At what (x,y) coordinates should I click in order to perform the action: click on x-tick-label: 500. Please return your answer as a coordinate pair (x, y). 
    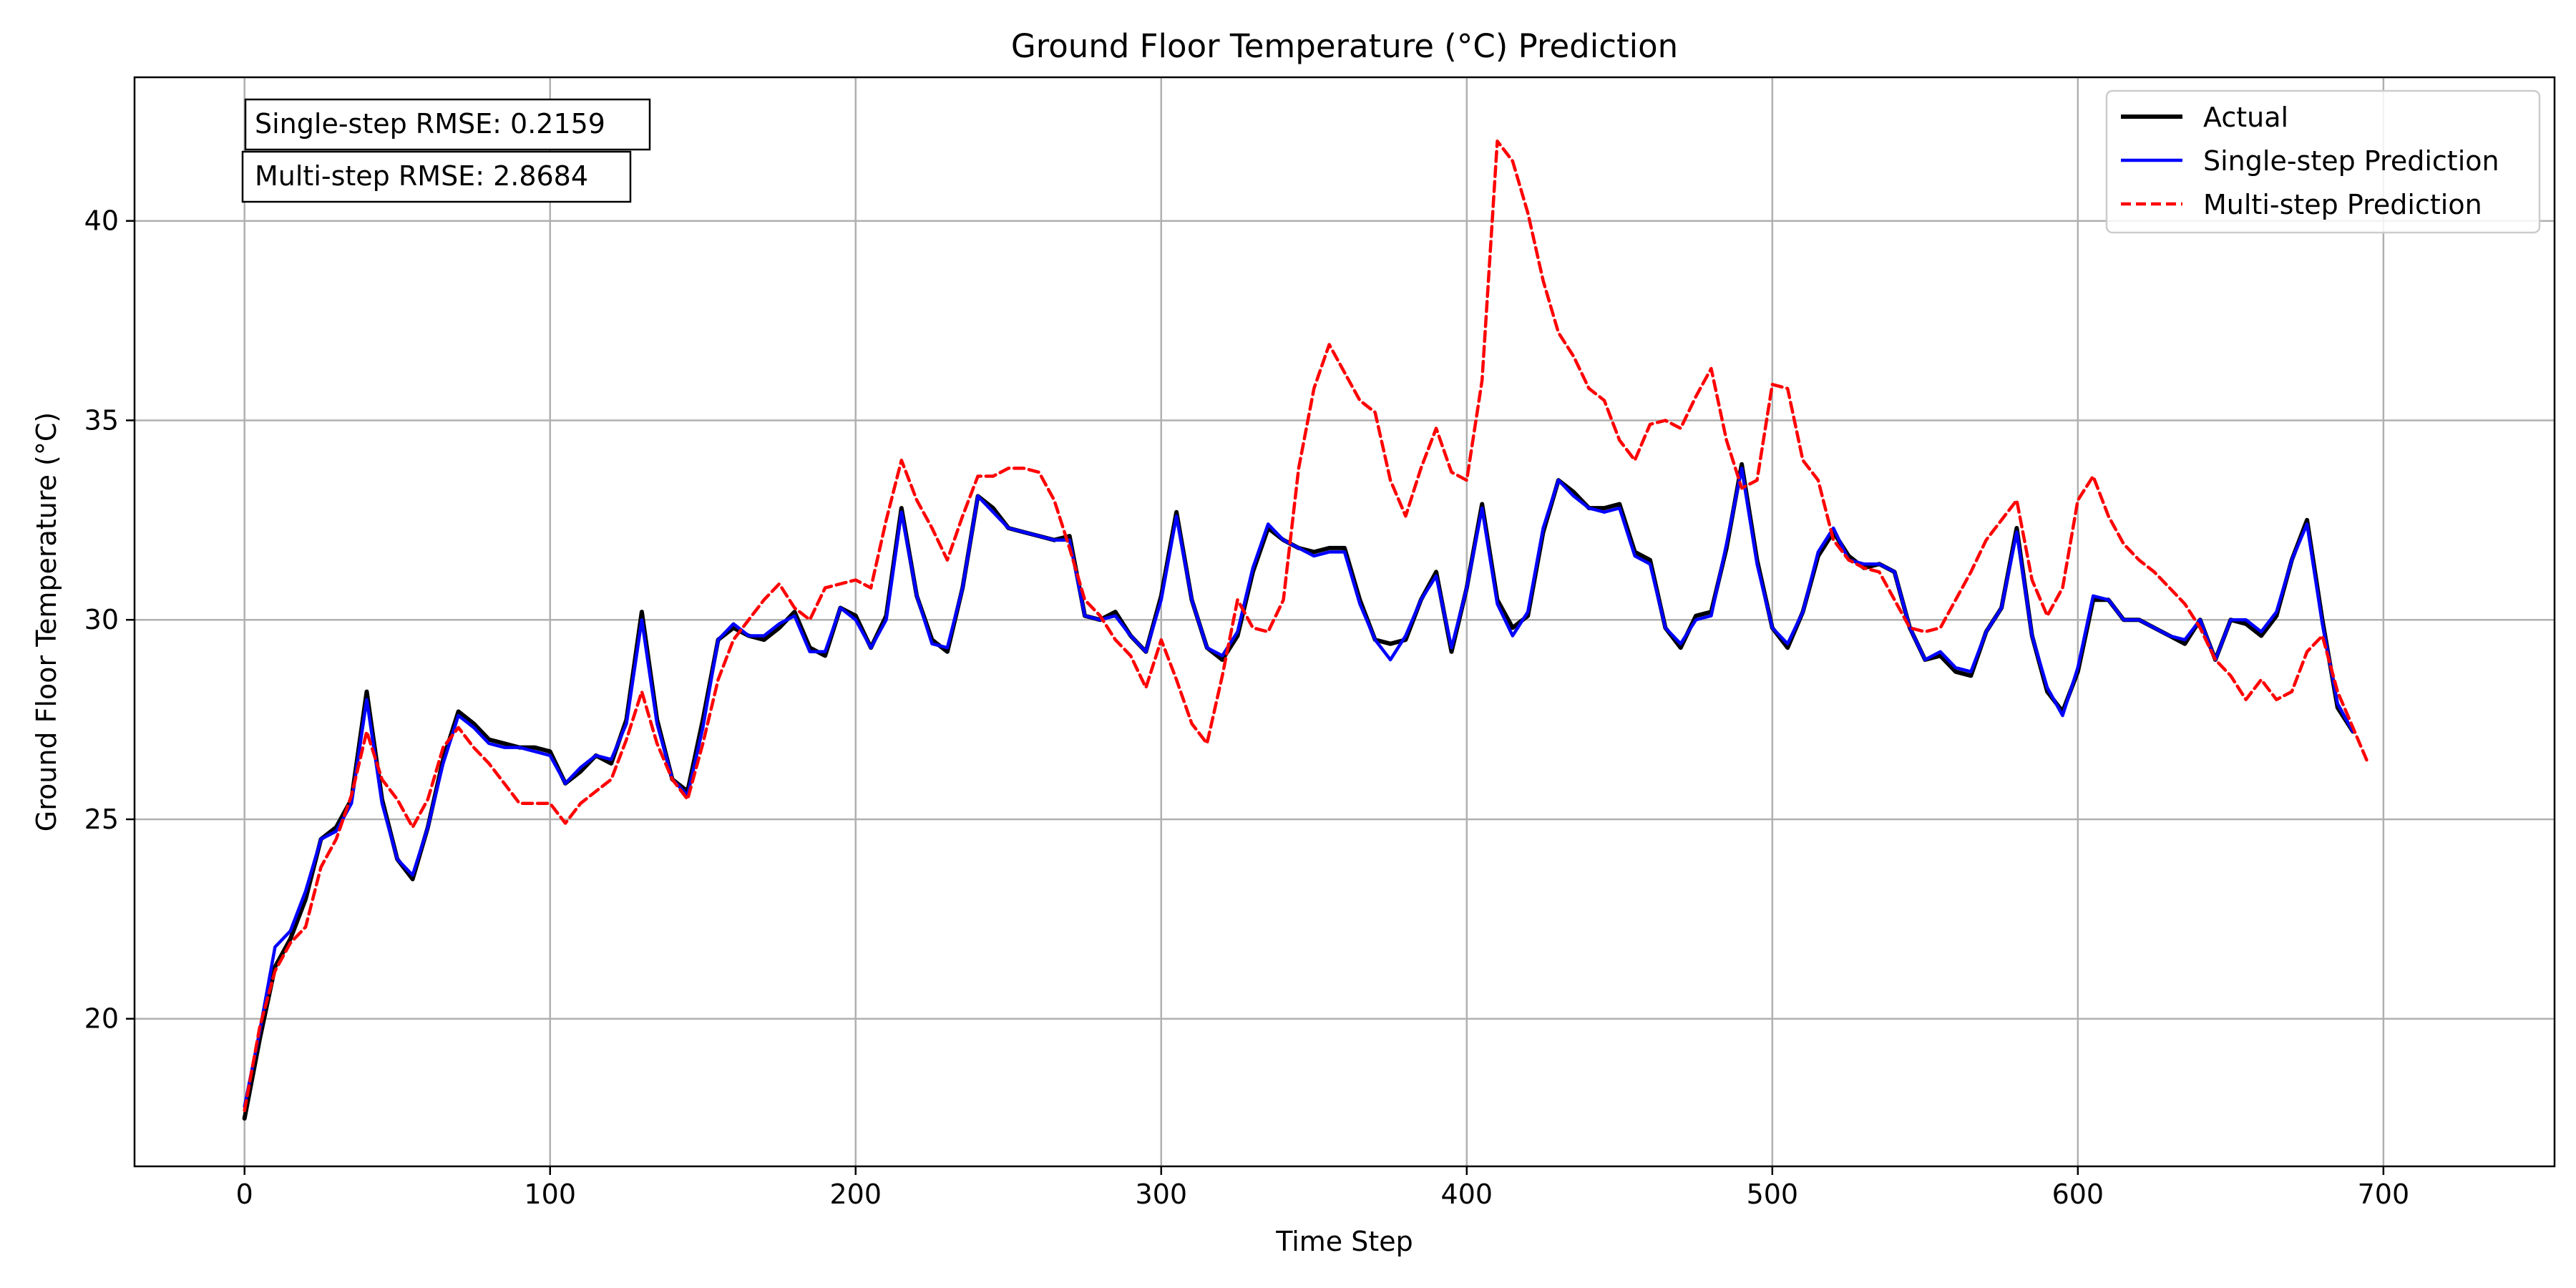
    Looking at the image, I should click on (1773, 1194).